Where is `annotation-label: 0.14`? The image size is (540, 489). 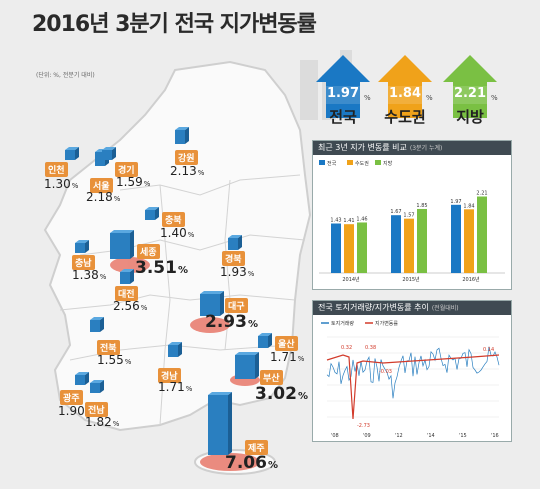
annotation-label: 0.14 is located at coordinates (488, 350).